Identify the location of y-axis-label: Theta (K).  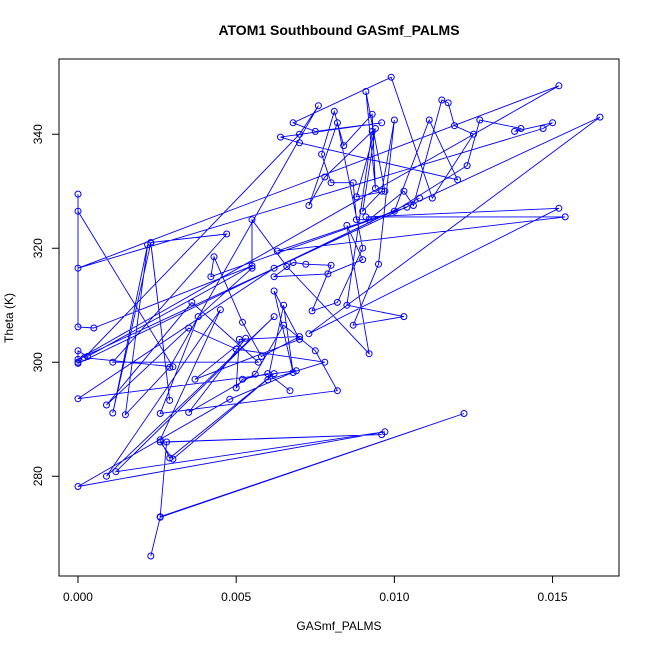
(9, 318).